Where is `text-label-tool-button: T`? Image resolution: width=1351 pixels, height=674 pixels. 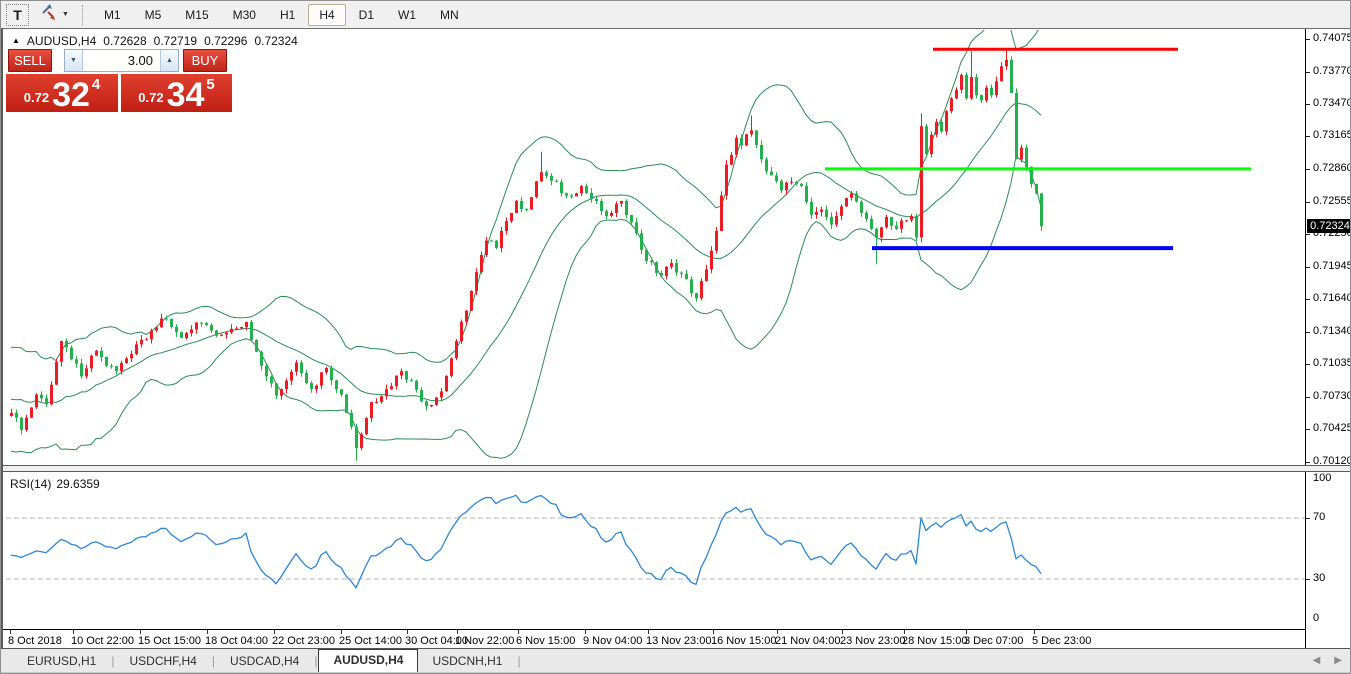
text-label-tool-button: T is located at coordinates (17, 14).